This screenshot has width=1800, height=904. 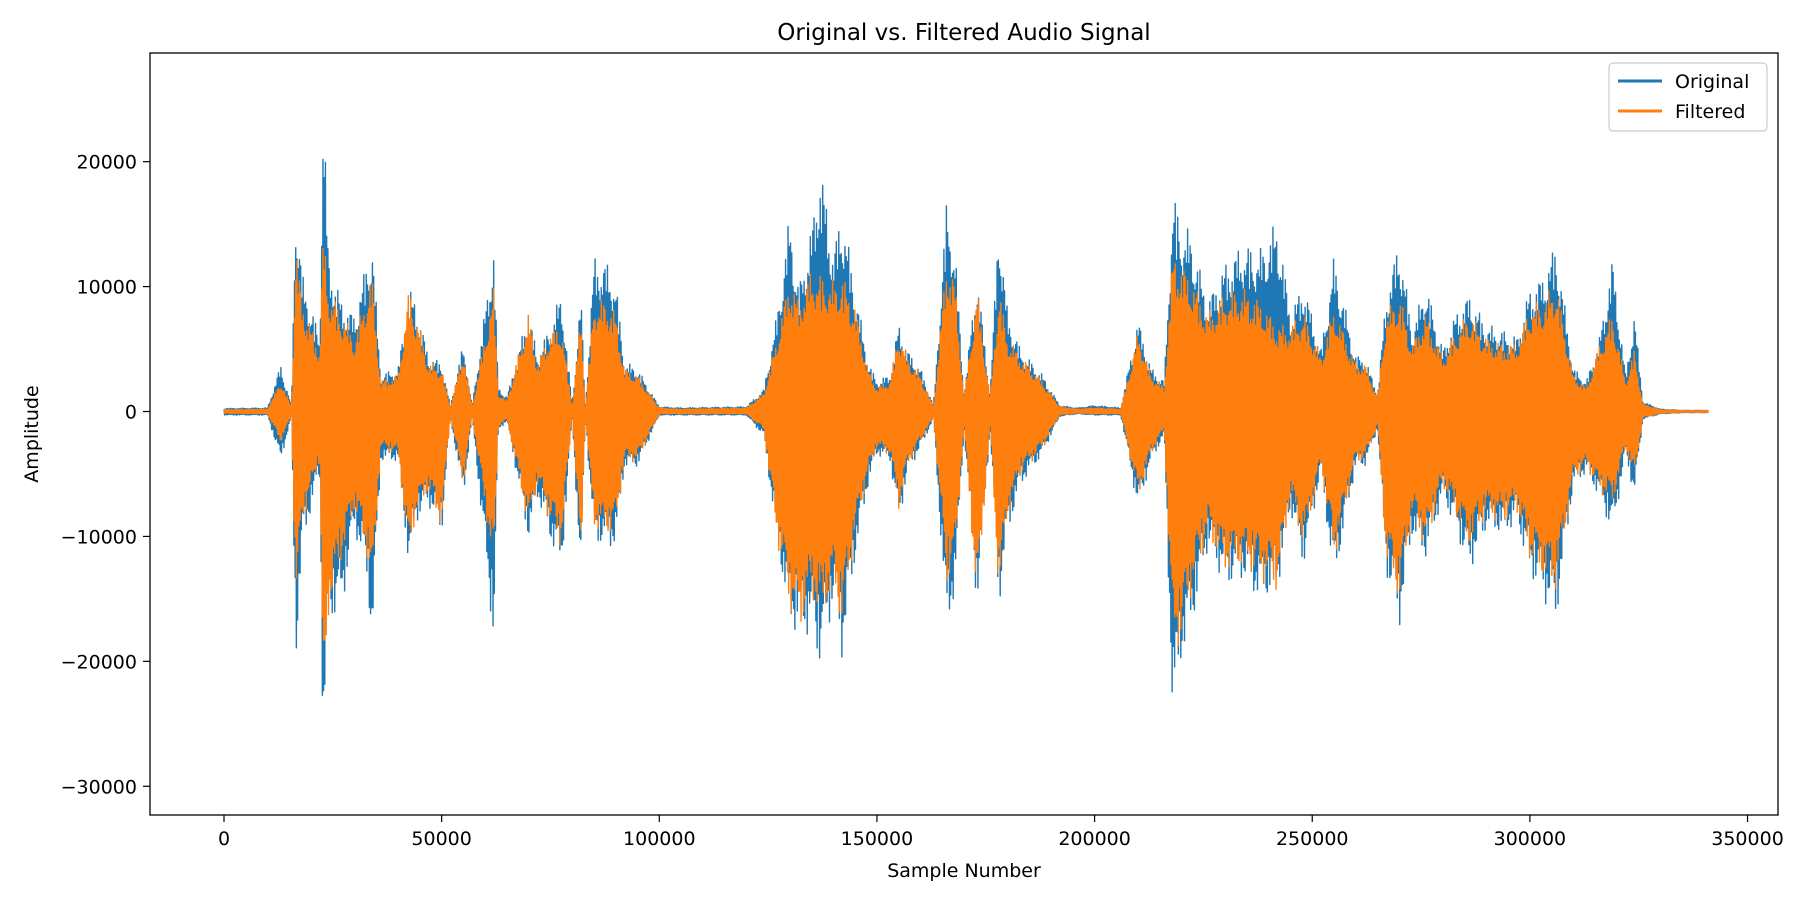 What do you see at coordinates (1747, 839) in the screenshot?
I see `x-tick-label: 350000` at bounding box center [1747, 839].